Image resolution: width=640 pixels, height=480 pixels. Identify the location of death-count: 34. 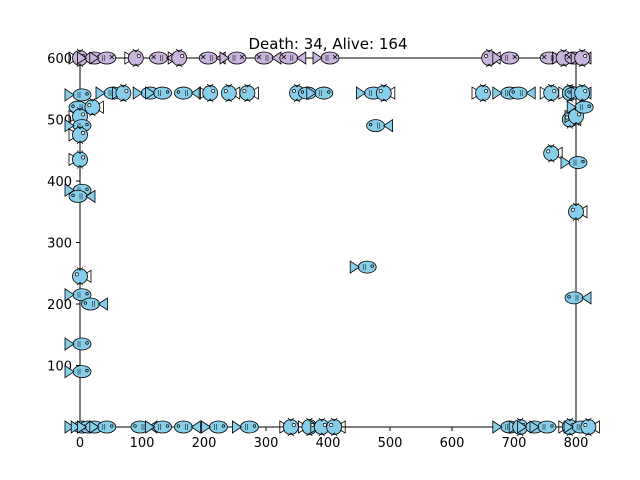
(313, 44).